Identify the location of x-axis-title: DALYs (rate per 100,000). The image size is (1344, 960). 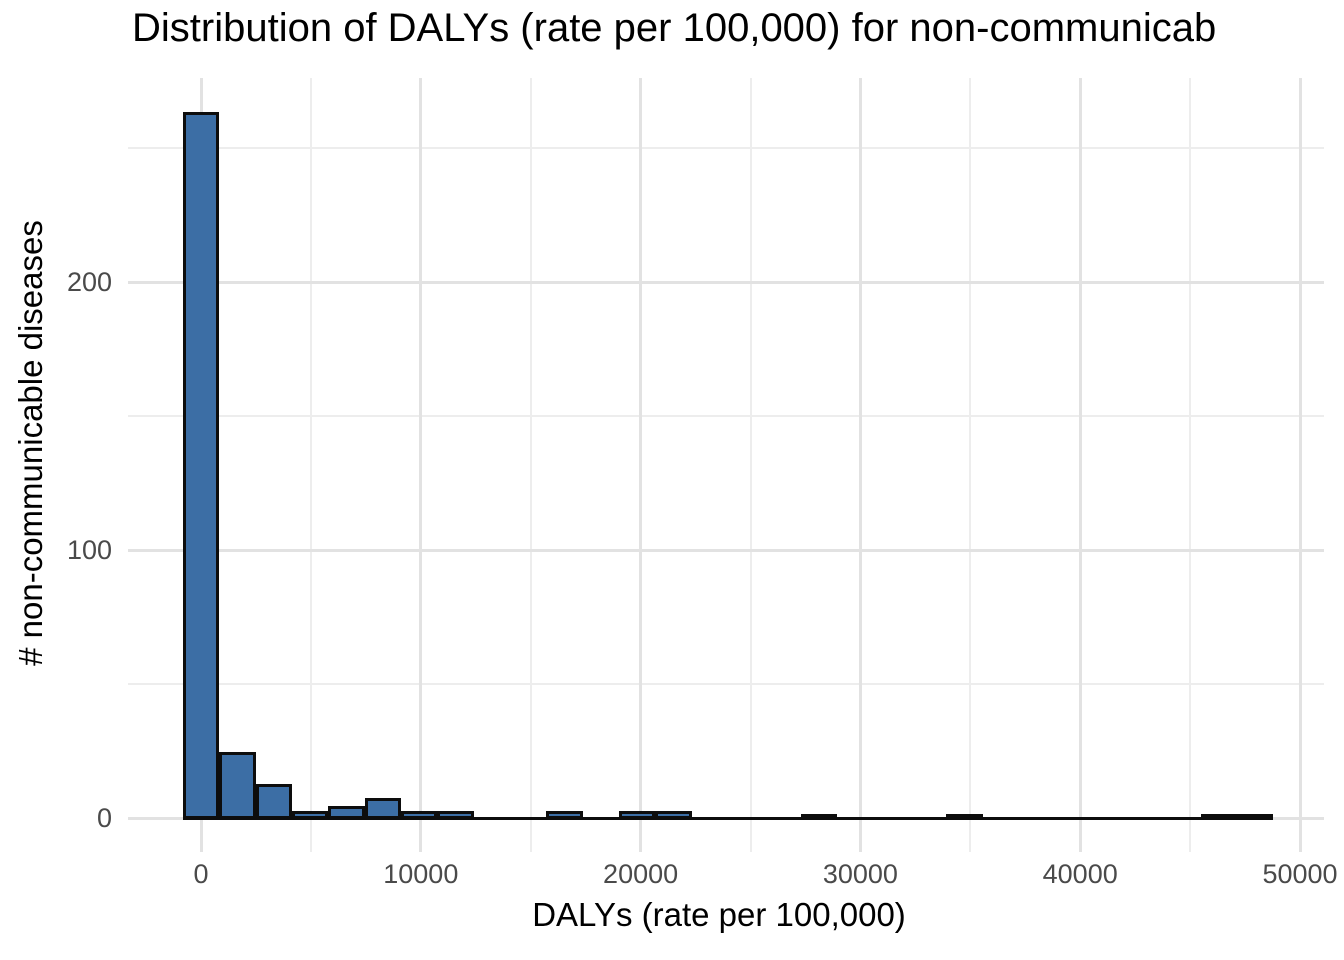
(719, 914).